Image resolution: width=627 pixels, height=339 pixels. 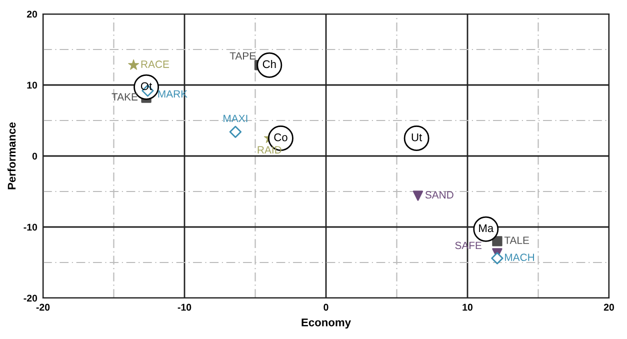 I want to click on annotation: RAID, so click(x=270, y=150).